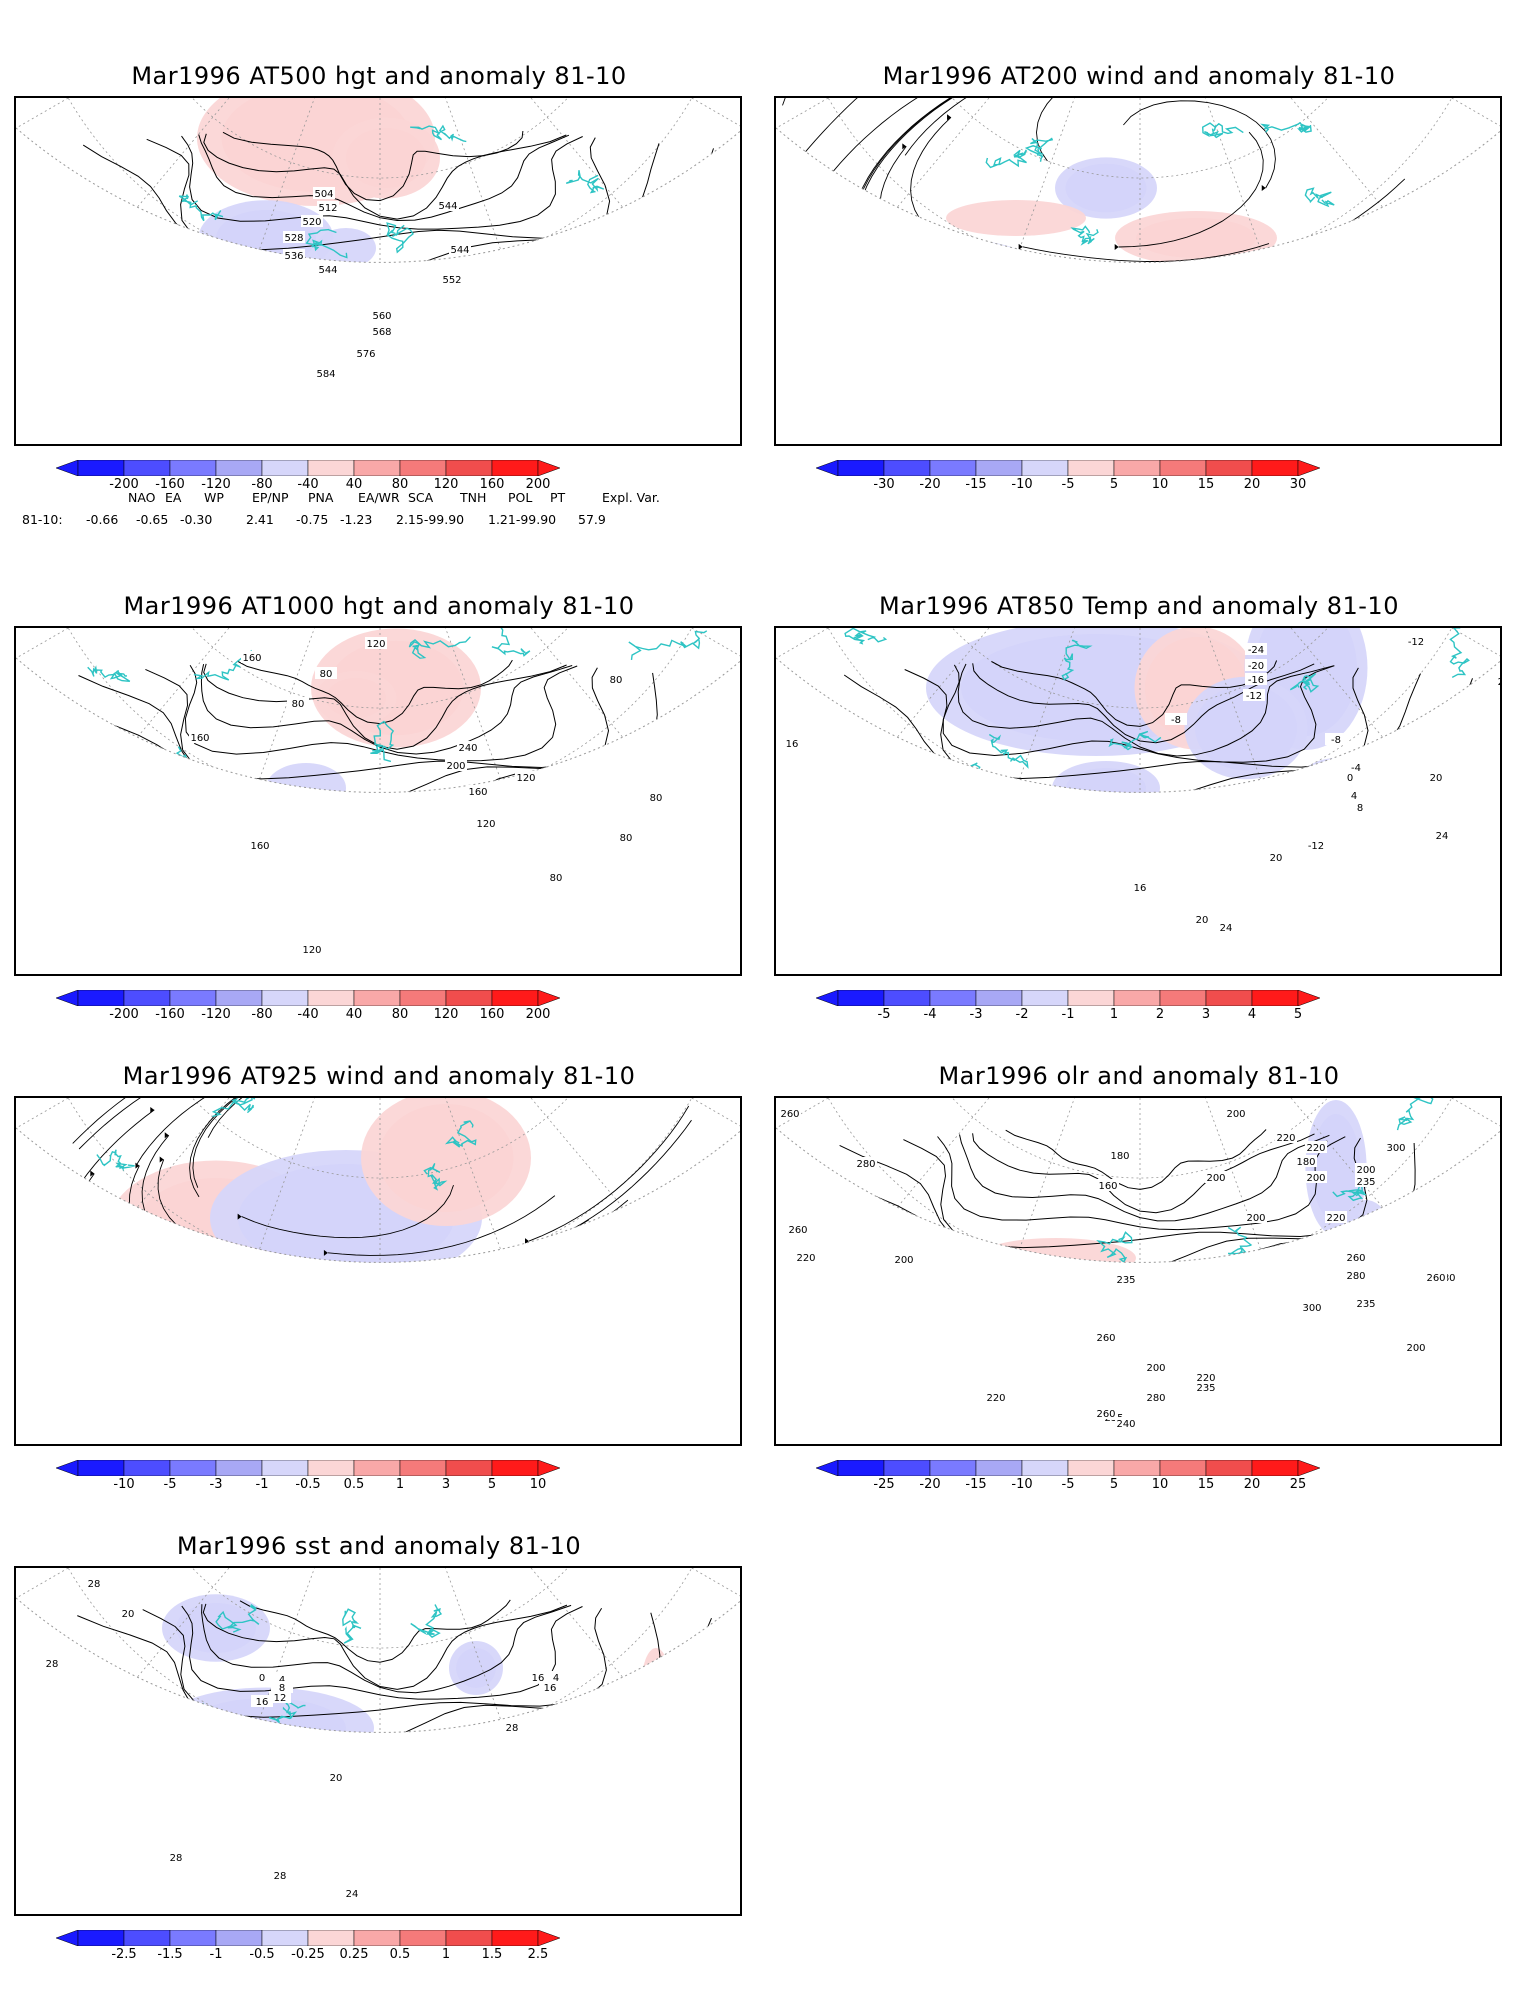 Image resolution: width=1520 pixels, height=2012 pixels. Describe the element at coordinates (354, 1954) in the screenshot. I see `colorbar-tick-label: 0.25` at that location.